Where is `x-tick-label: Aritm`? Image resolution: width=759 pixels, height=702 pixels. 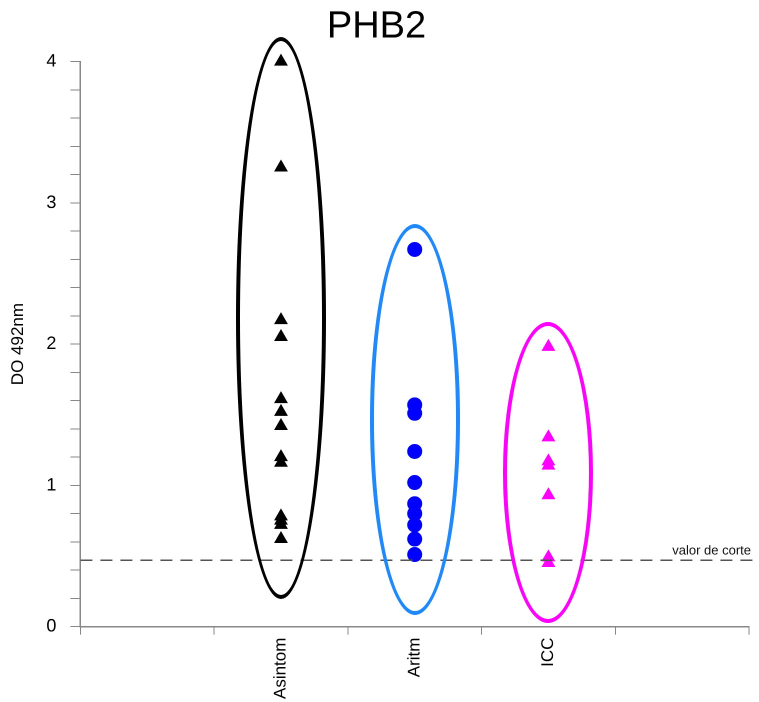
x-tick-label: Aritm is located at coordinates (414, 658).